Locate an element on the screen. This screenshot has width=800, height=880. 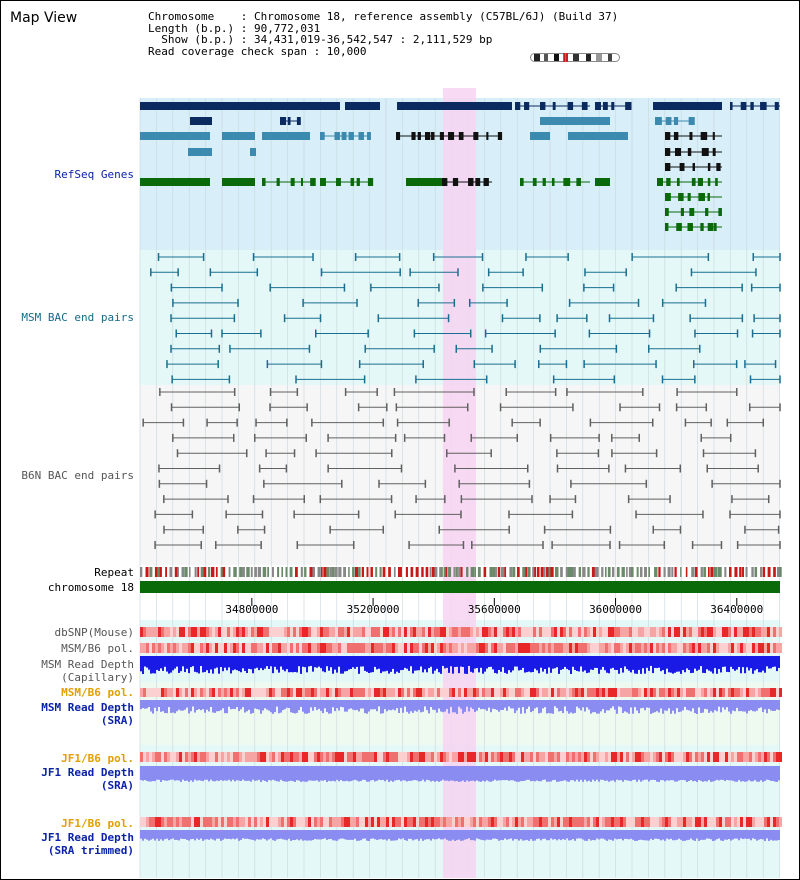
jf1-depth-sra-label: JF1 Read Depth is located at coordinates (87, 772).